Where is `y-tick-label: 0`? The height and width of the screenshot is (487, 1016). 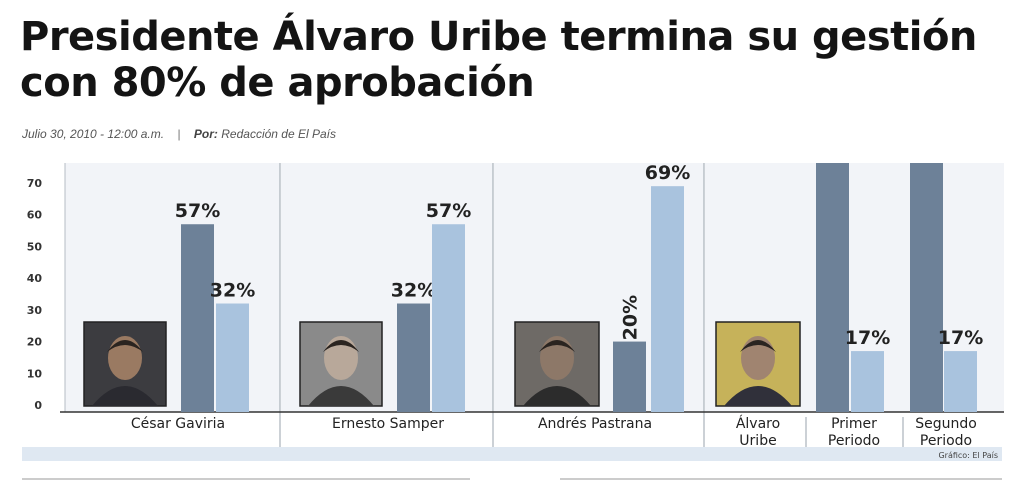
y-tick-label: 0 is located at coordinates (38, 405).